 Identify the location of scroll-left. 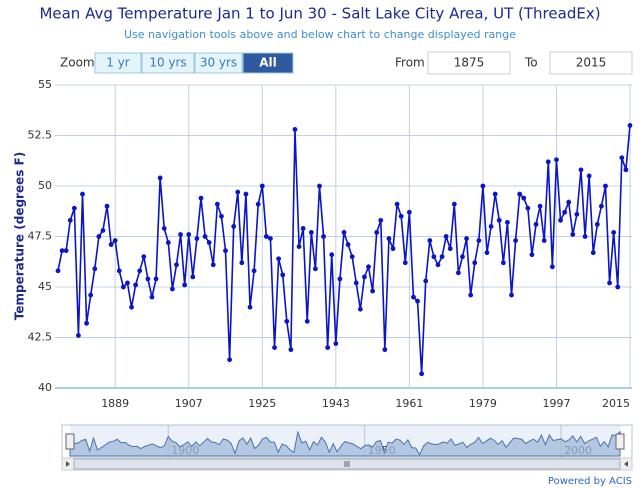
(68, 464).